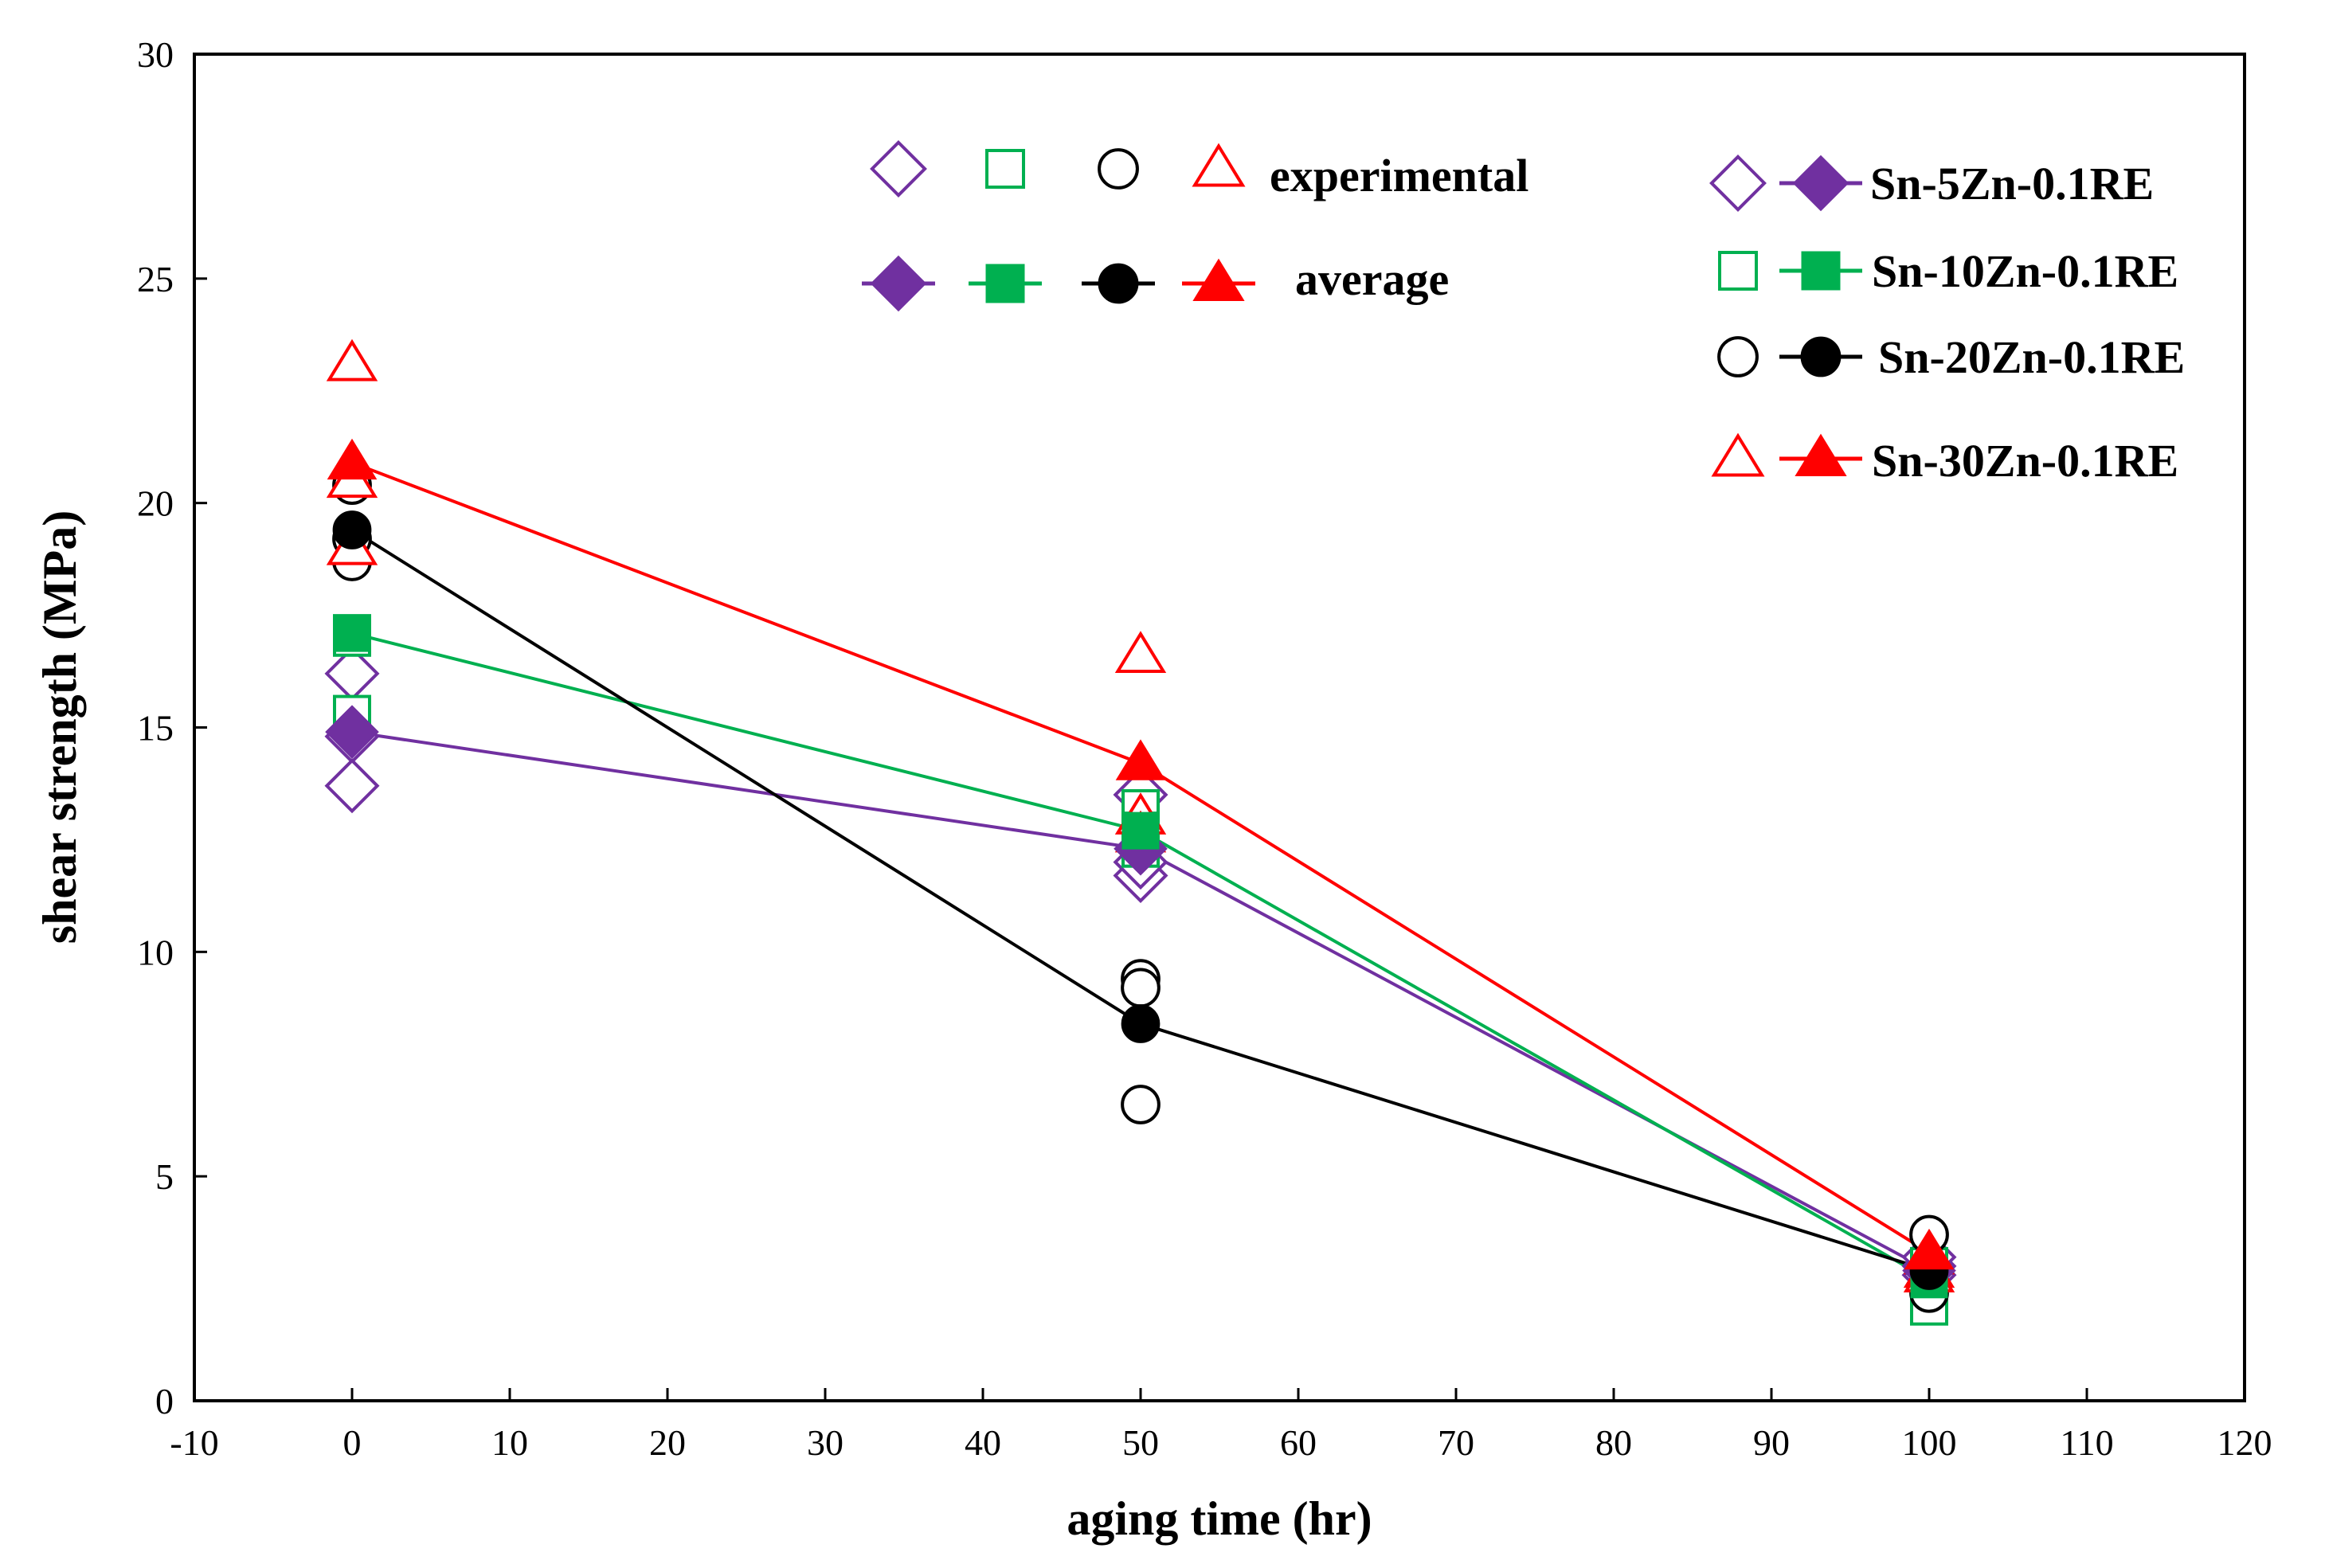  What do you see at coordinates (352, 1442) in the screenshot?
I see `x-tick-label: 0` at bounding box center [352, 1442].